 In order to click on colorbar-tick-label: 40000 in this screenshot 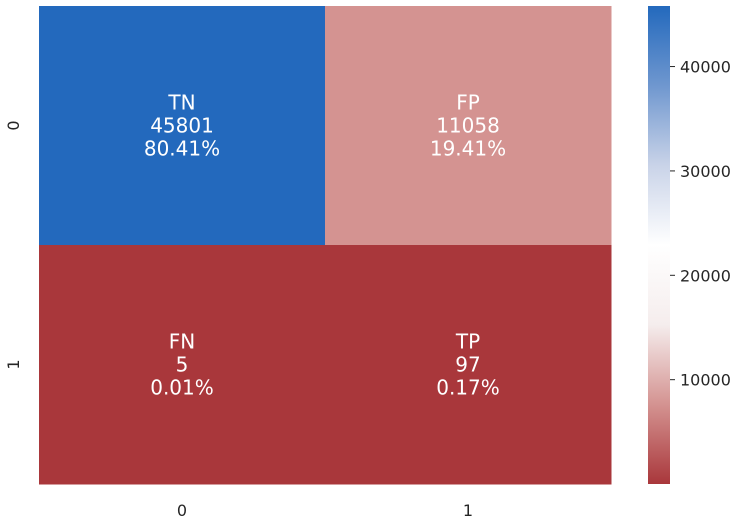, I will do `click(705, 67)`.